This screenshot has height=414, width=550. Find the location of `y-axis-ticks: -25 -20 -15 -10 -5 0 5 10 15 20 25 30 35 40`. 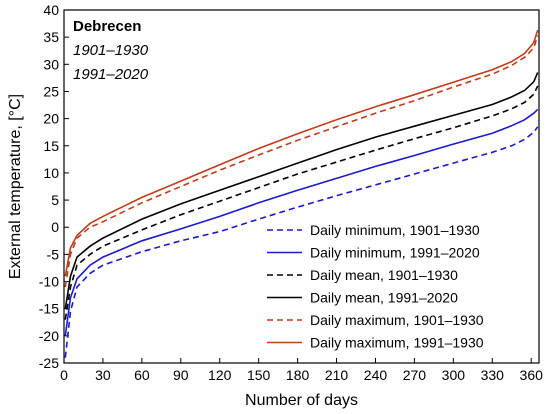

y-axis-ticks: -25 -20 -15 -10 -5 0 5 10 15 20 25 30 35 40 is located at coordinates (54, 186).